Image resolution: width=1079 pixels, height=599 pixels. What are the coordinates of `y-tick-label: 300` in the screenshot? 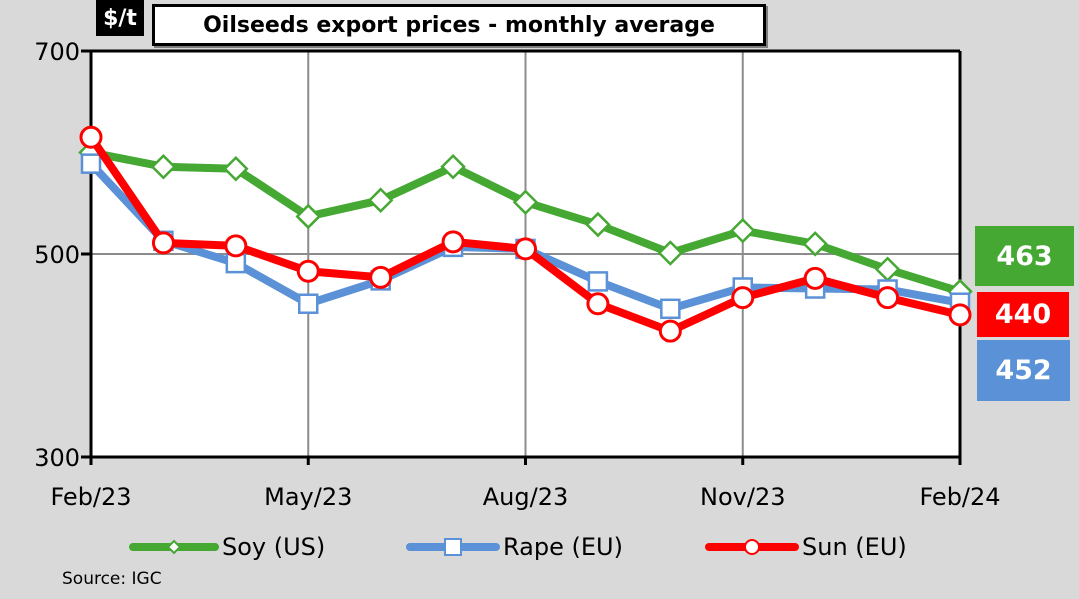 It's located at (57, 458).